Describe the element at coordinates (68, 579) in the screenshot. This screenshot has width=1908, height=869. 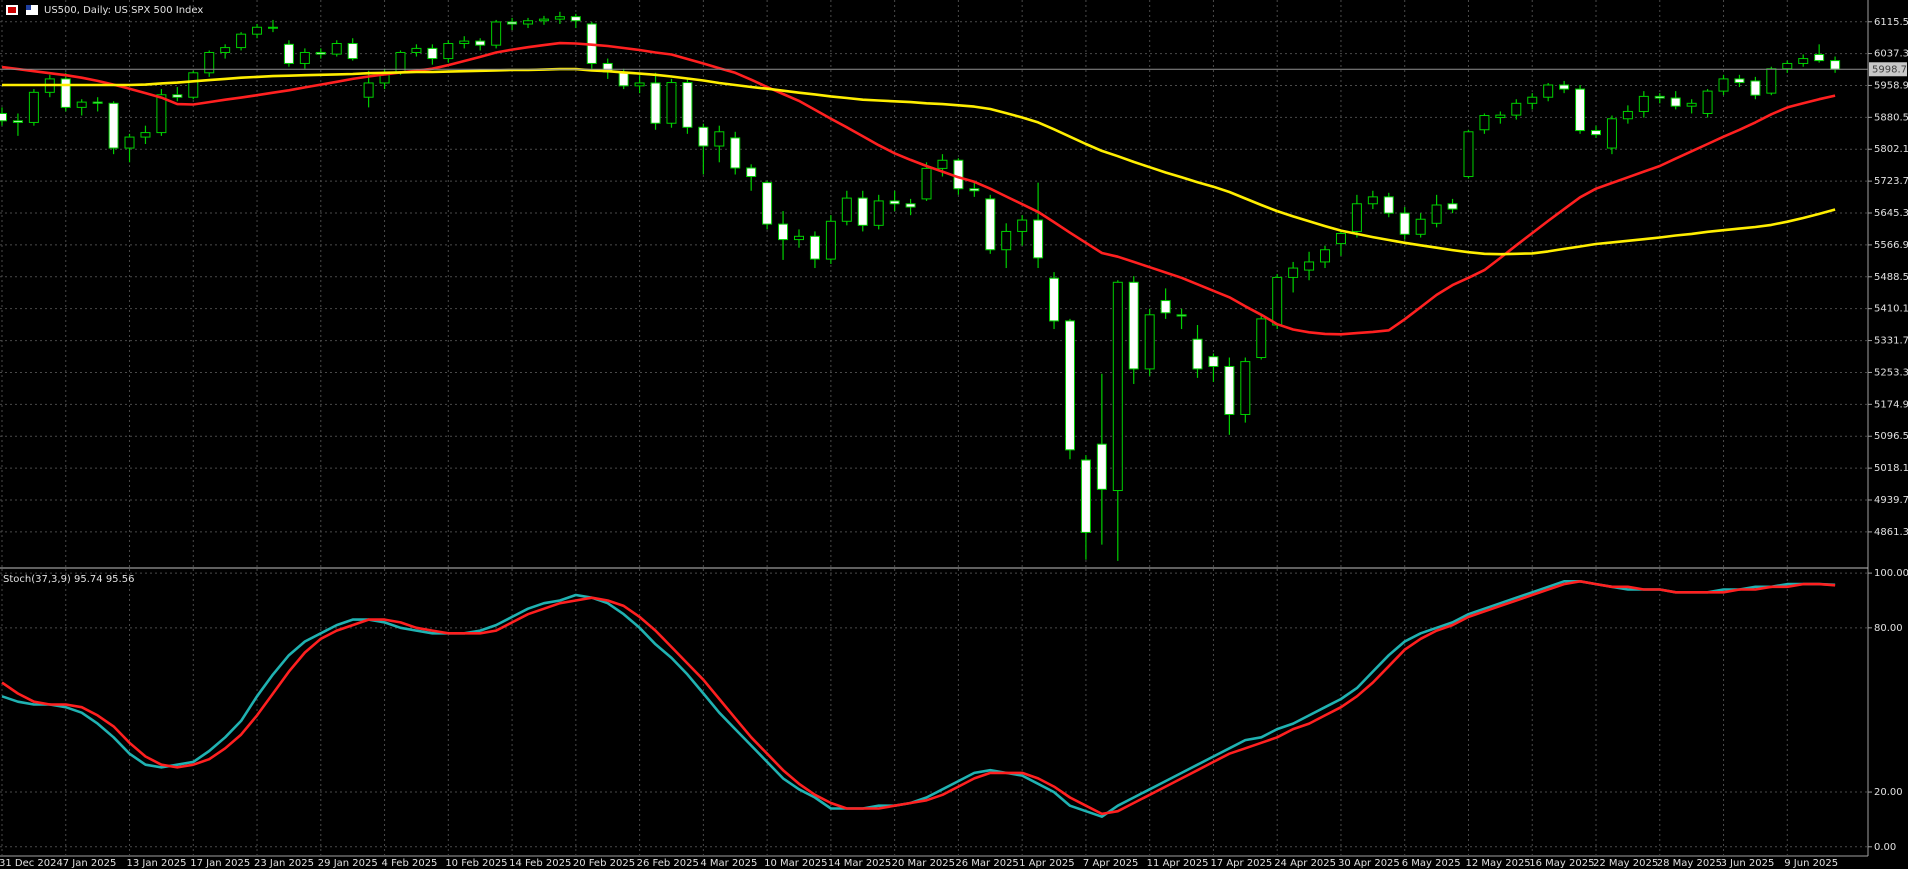
I see `indicator-title: Stoch(37,3,9) 95.74 95.56` at that location.